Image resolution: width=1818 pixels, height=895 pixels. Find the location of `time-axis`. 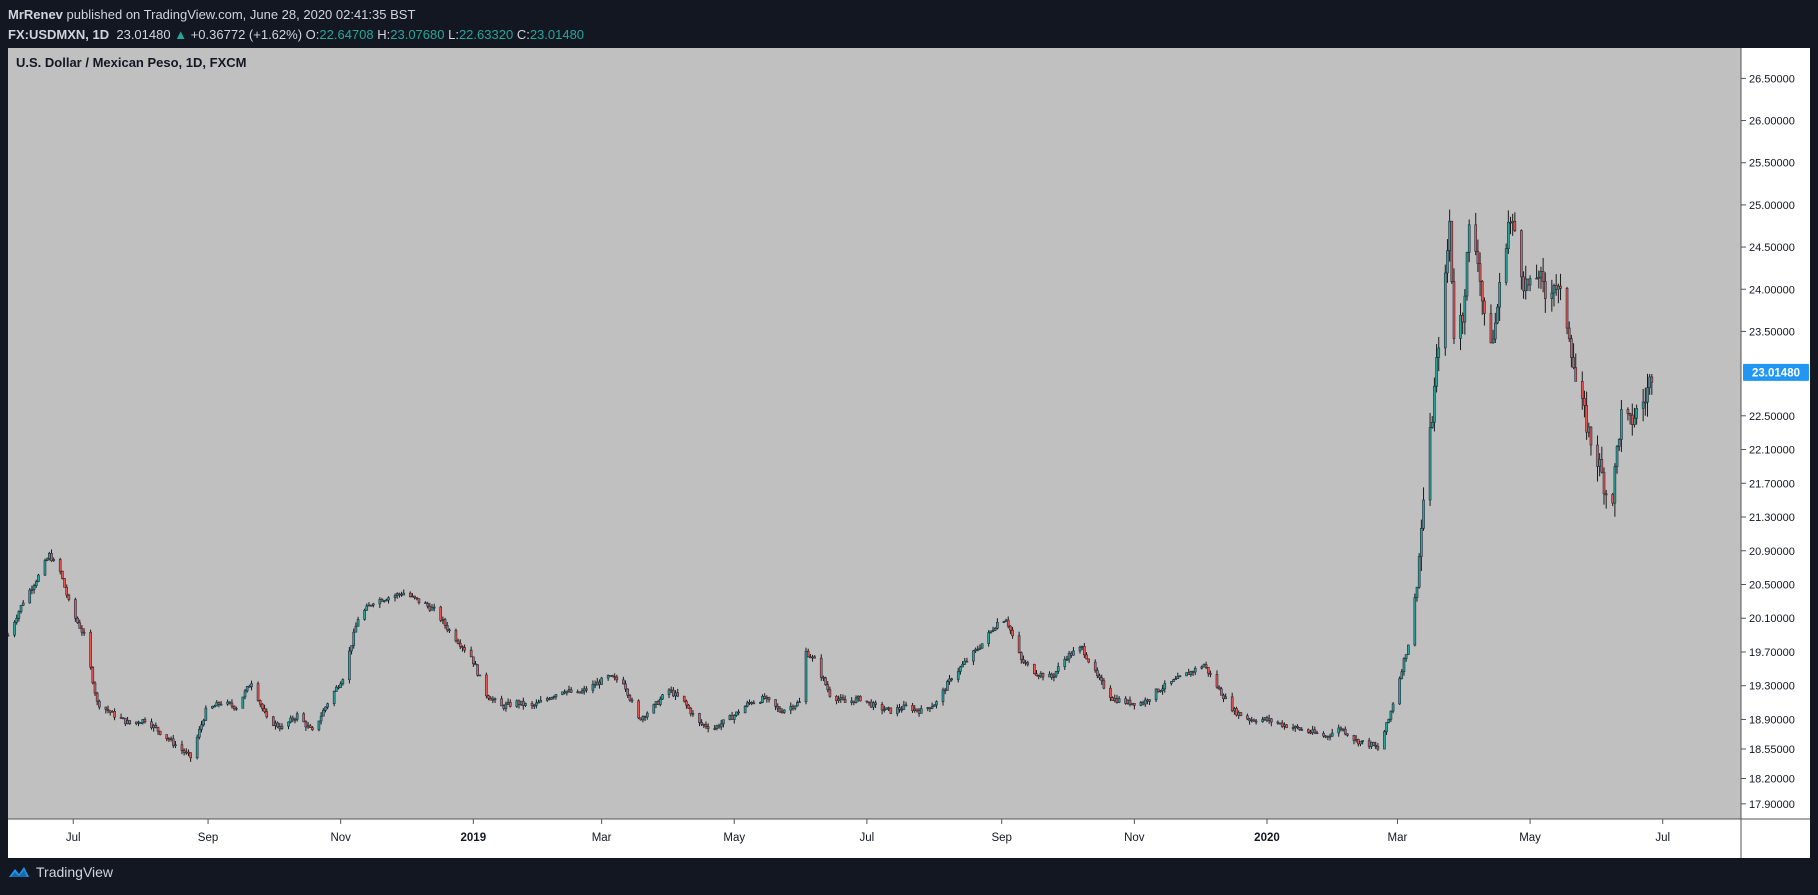

time-axis is located at coordinates (874, 838).